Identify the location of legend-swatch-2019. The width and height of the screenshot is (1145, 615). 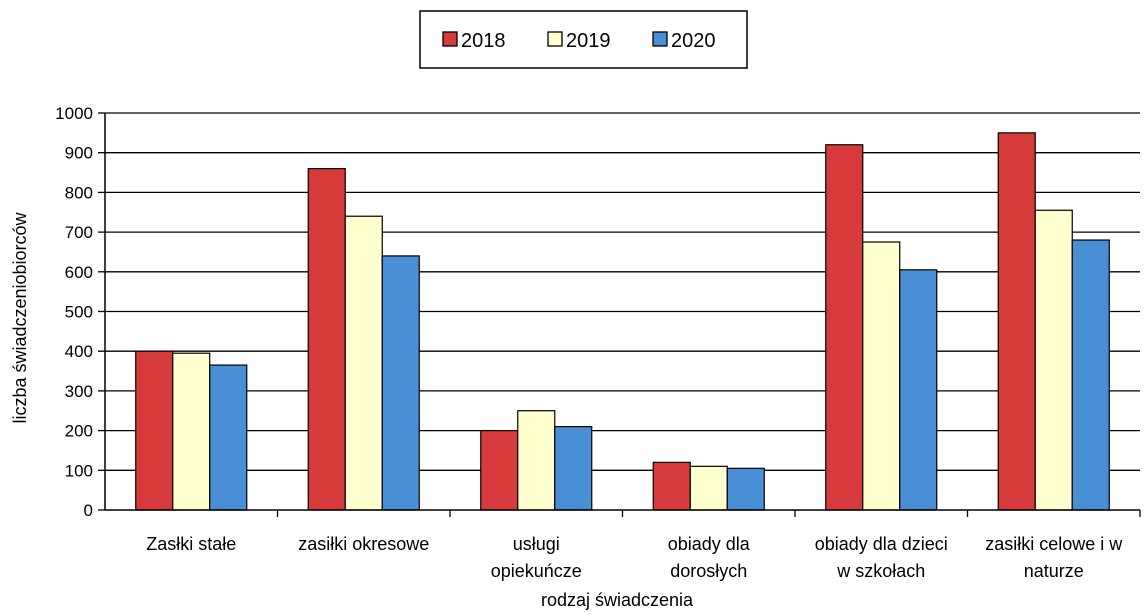
(555, 39).